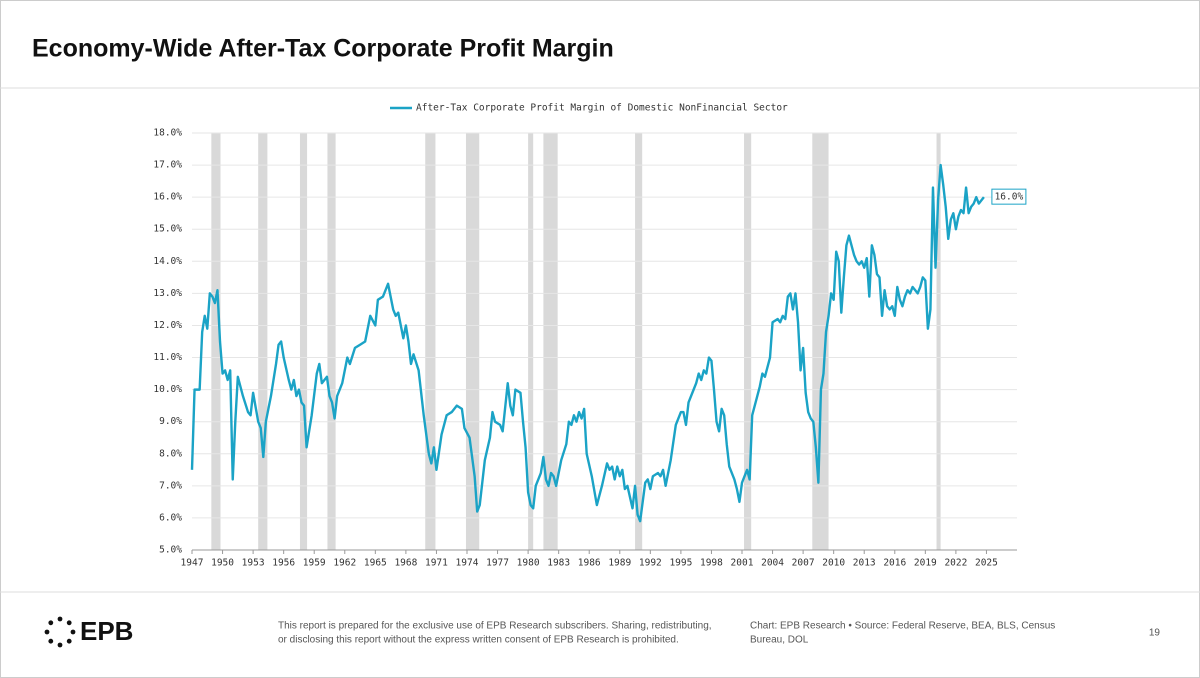  I want to click on end-label-box, so click(1009, 196).